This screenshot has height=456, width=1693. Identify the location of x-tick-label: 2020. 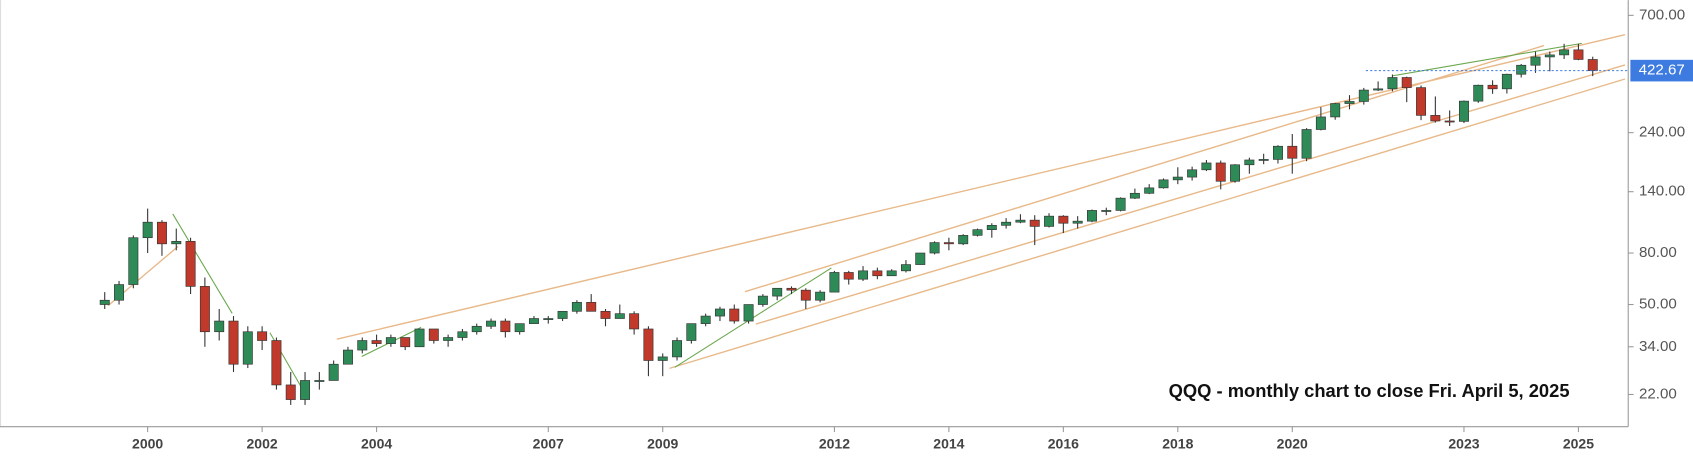
(1292, 444).